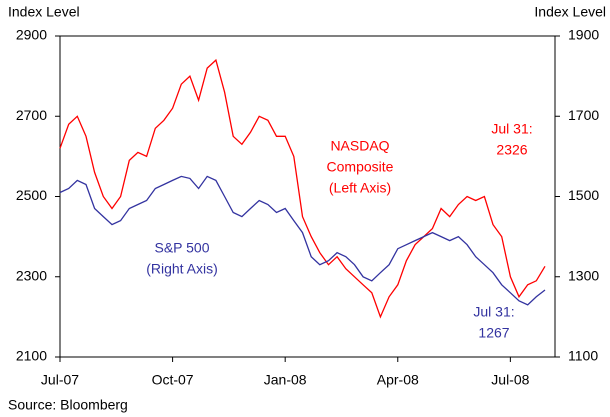  I want to click on y2-axis-label: Index Level, so click(570, 12).